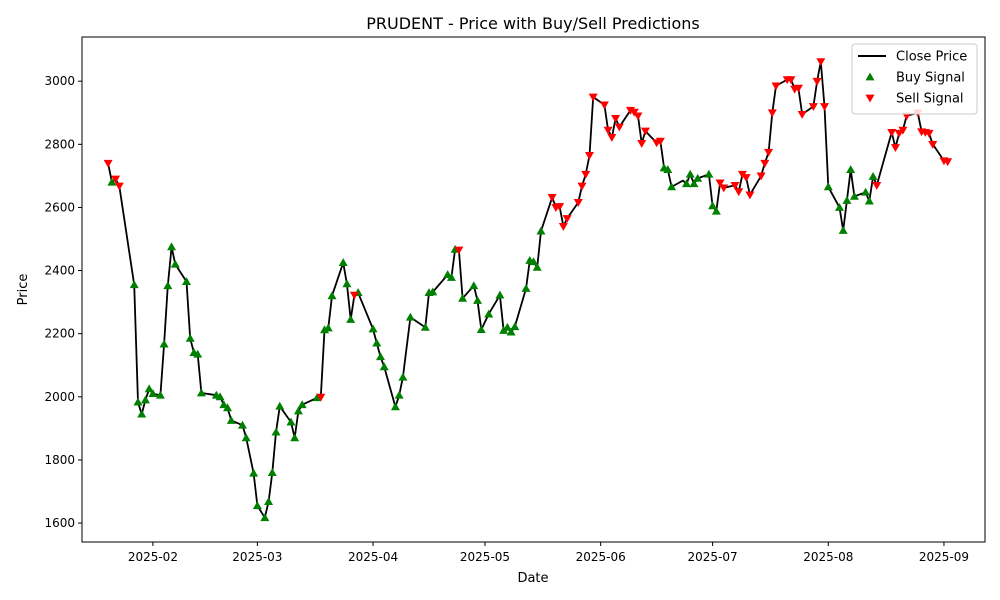  I want to click on x-tick-label: 2025-04, so click(373, 557).